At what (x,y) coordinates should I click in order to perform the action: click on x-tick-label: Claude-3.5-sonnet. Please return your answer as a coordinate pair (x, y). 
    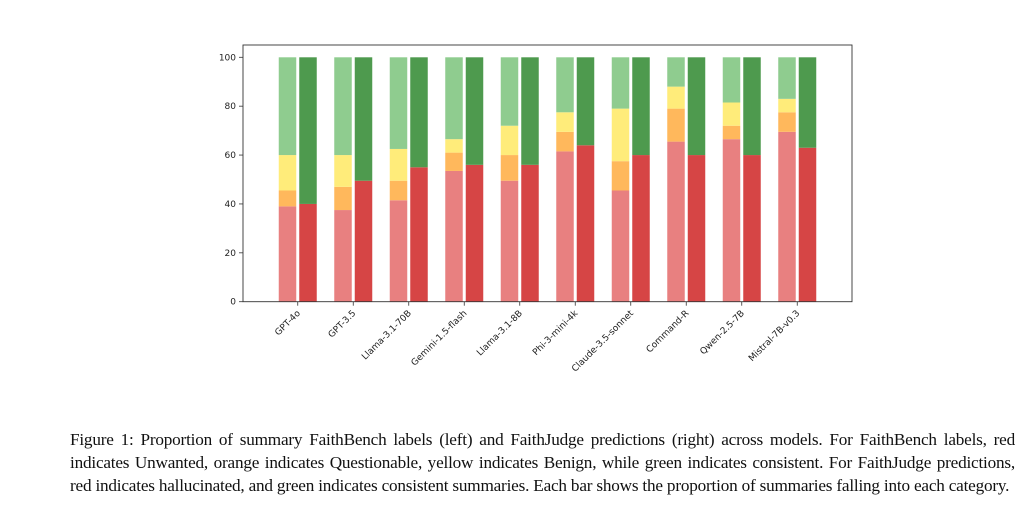
    Looking at the image, I should click on (603, 341).